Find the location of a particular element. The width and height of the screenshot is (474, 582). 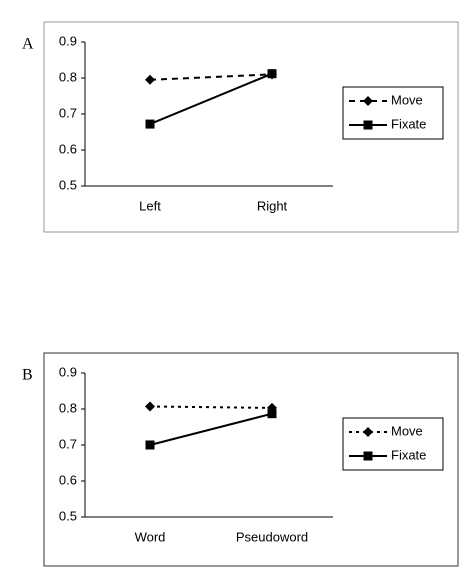

x-tick-label: Left is located at coordinates (150, 205).